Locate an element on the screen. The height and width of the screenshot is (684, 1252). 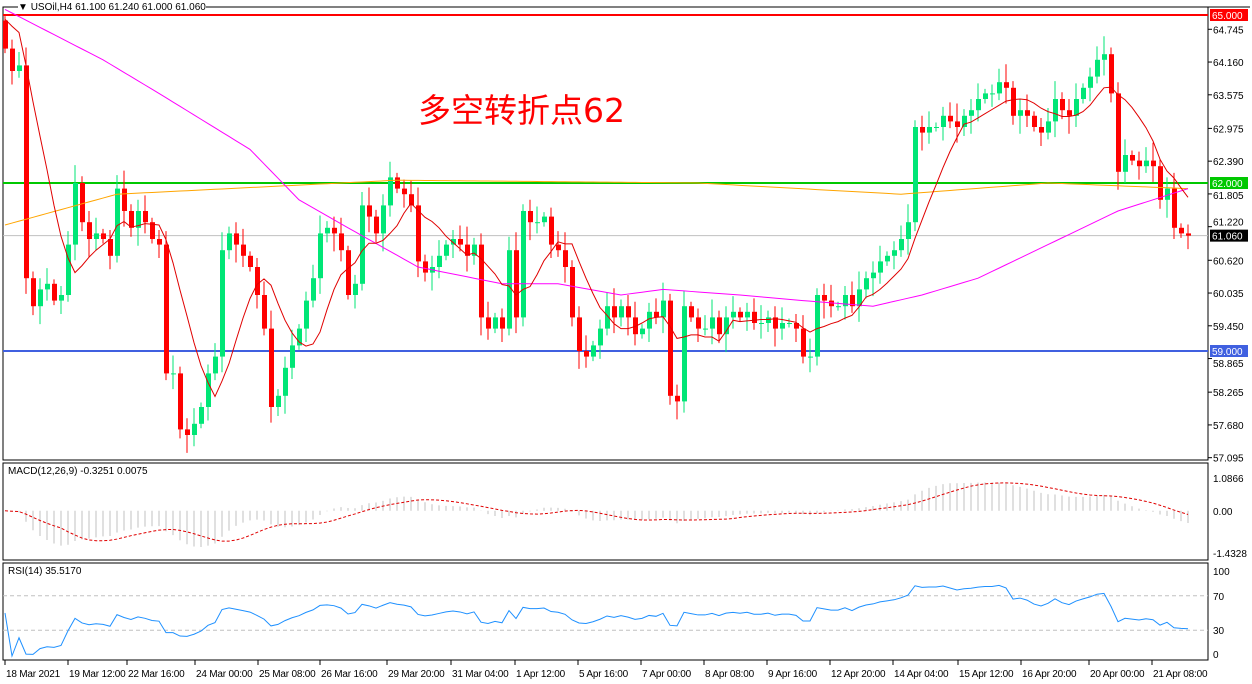
x-tick-label: 20 Apr 00:00 is located at coordinates (1117, 674).